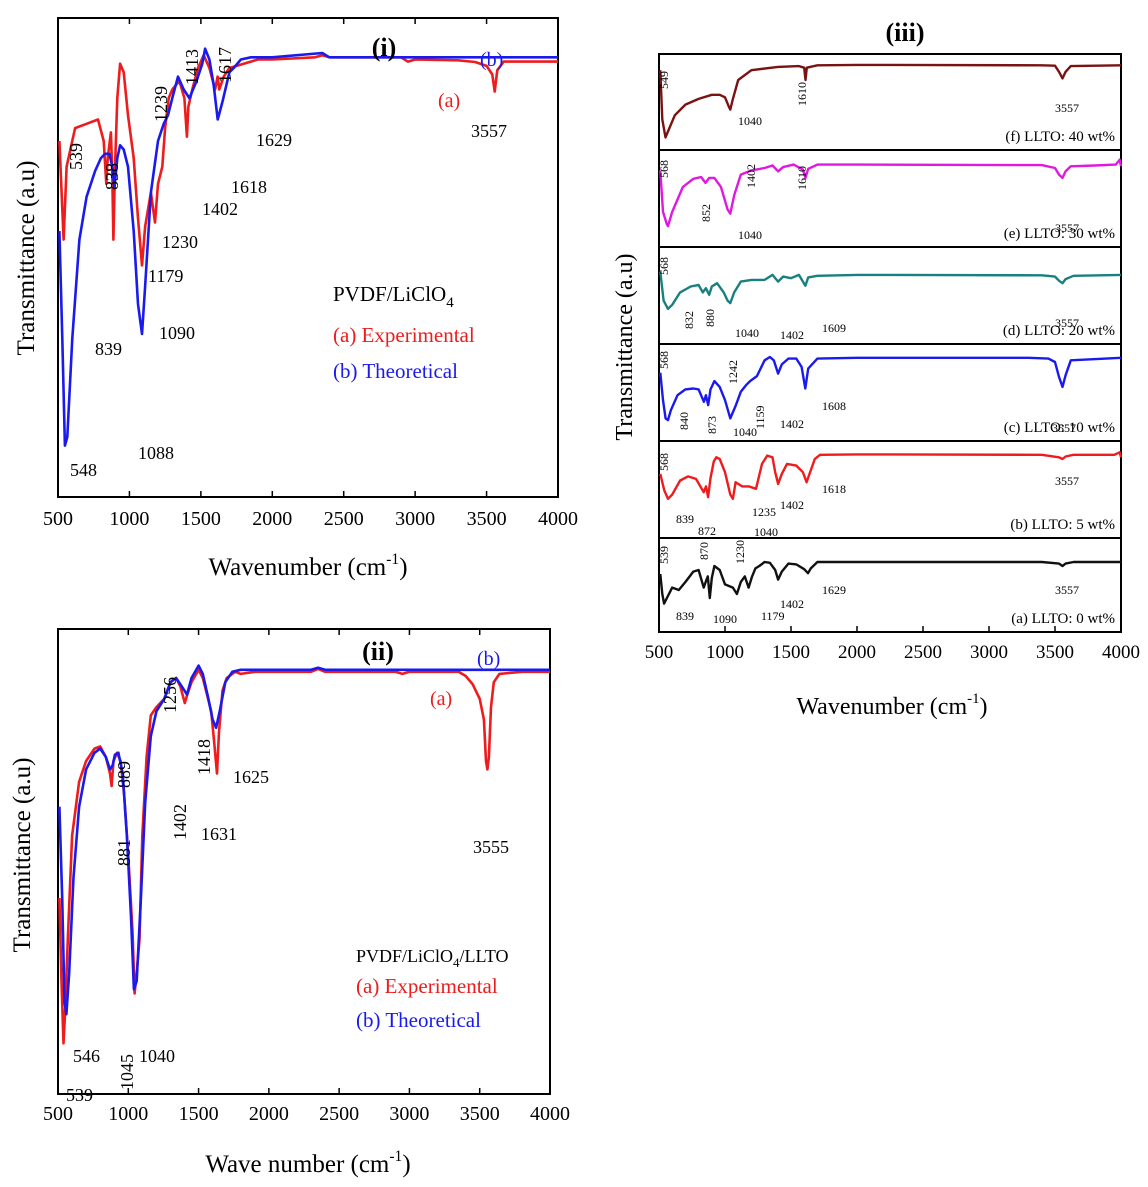 The image size is (1148, 1187). What do you see at coordinates (1067, 481) in the screenshot?
I see `panel-iii-strip-1-peak-3557: 3557` at bounding box center [1067, 481].